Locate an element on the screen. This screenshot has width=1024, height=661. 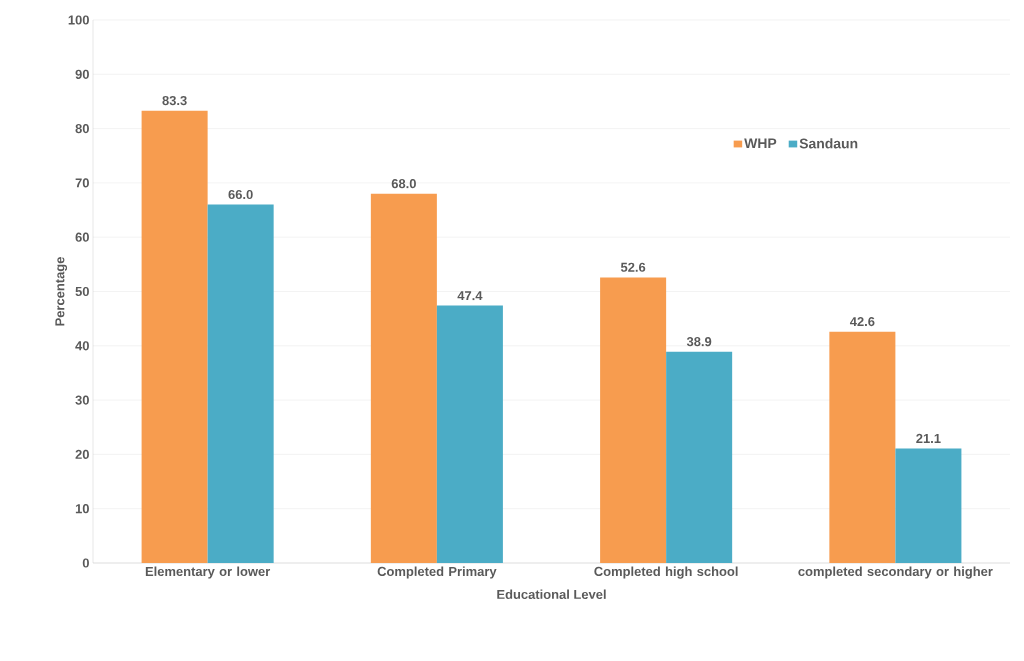
data-label: 38.9 is located at coordinates (699, 342).